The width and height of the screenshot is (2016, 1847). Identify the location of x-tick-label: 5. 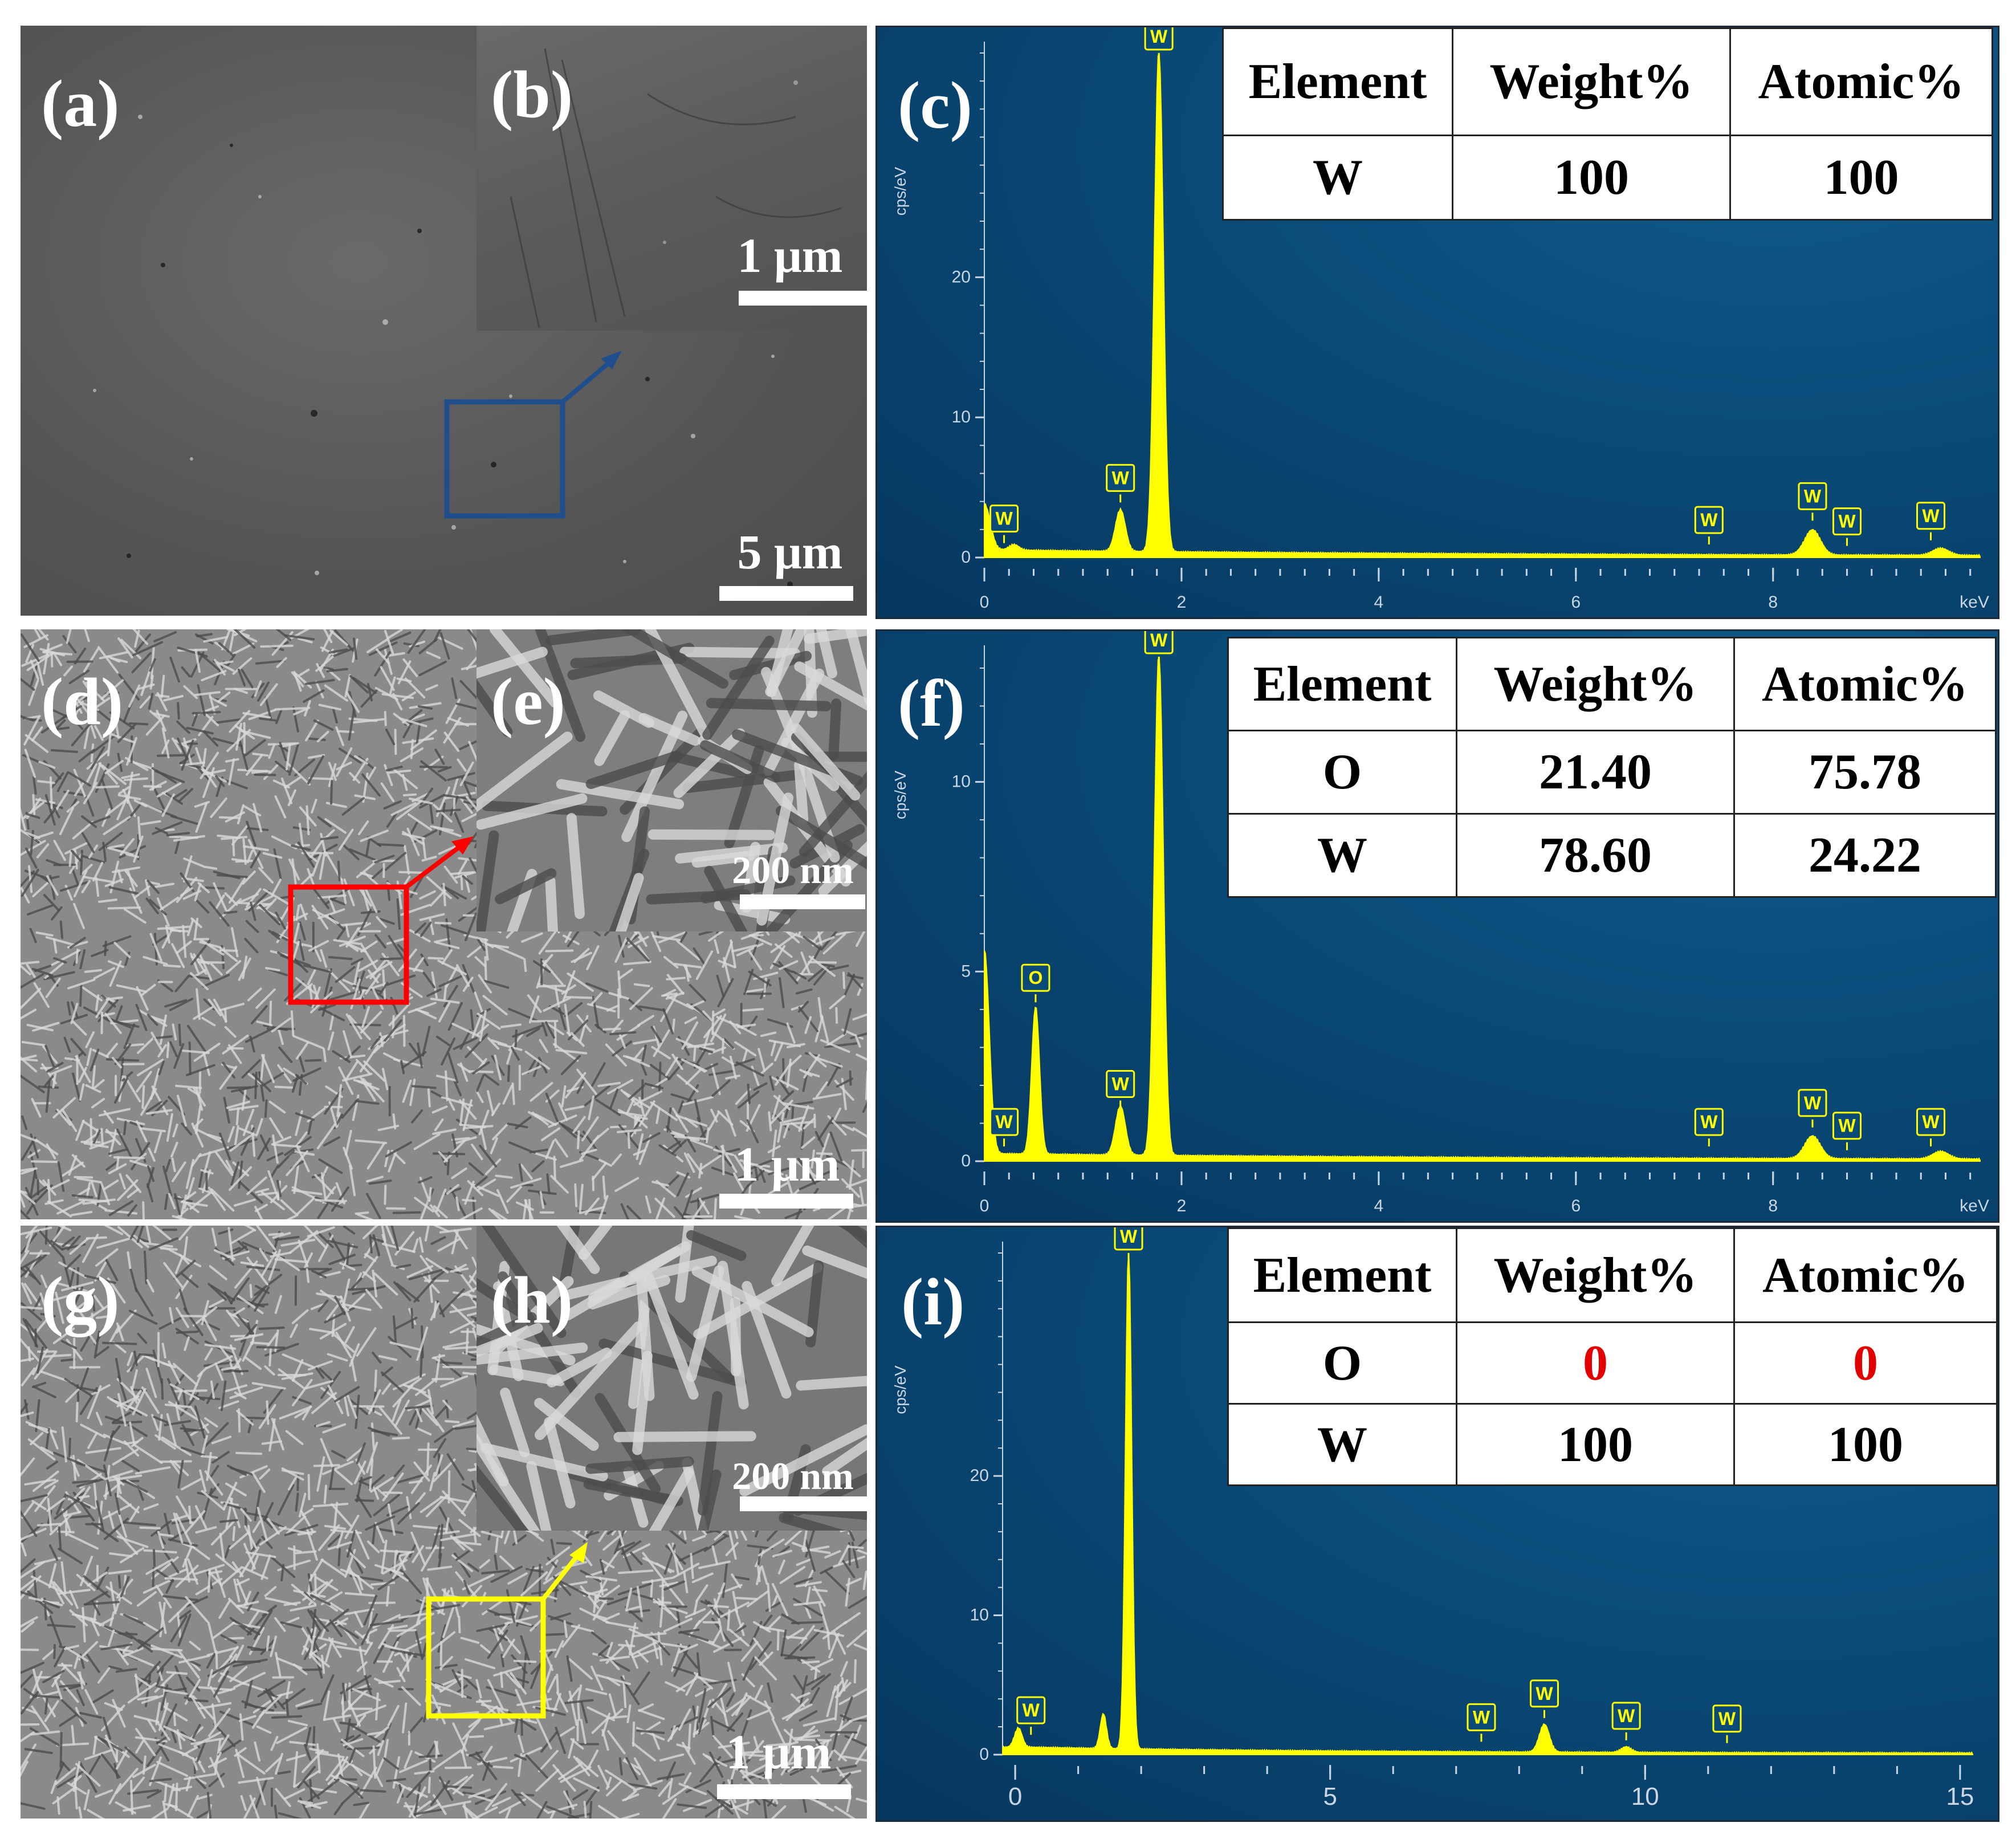
(1330, 1797).